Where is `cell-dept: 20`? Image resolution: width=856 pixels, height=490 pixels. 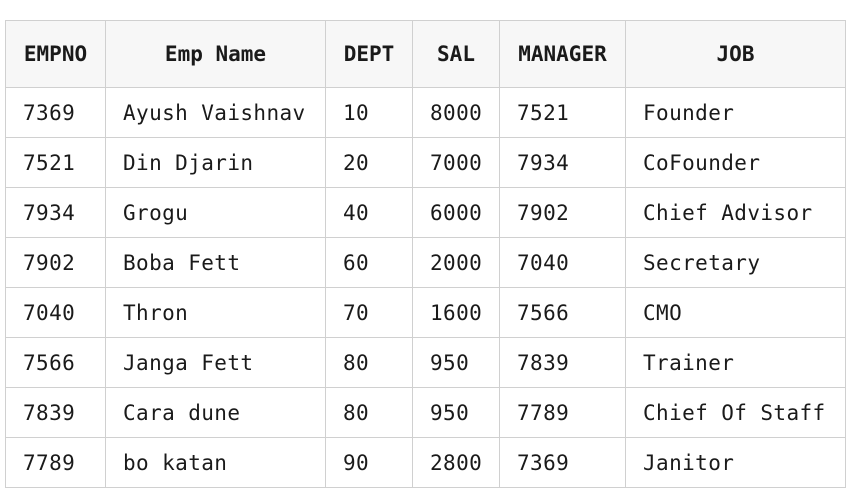
cell-dept: 20 is located at coordinates (369, 162).